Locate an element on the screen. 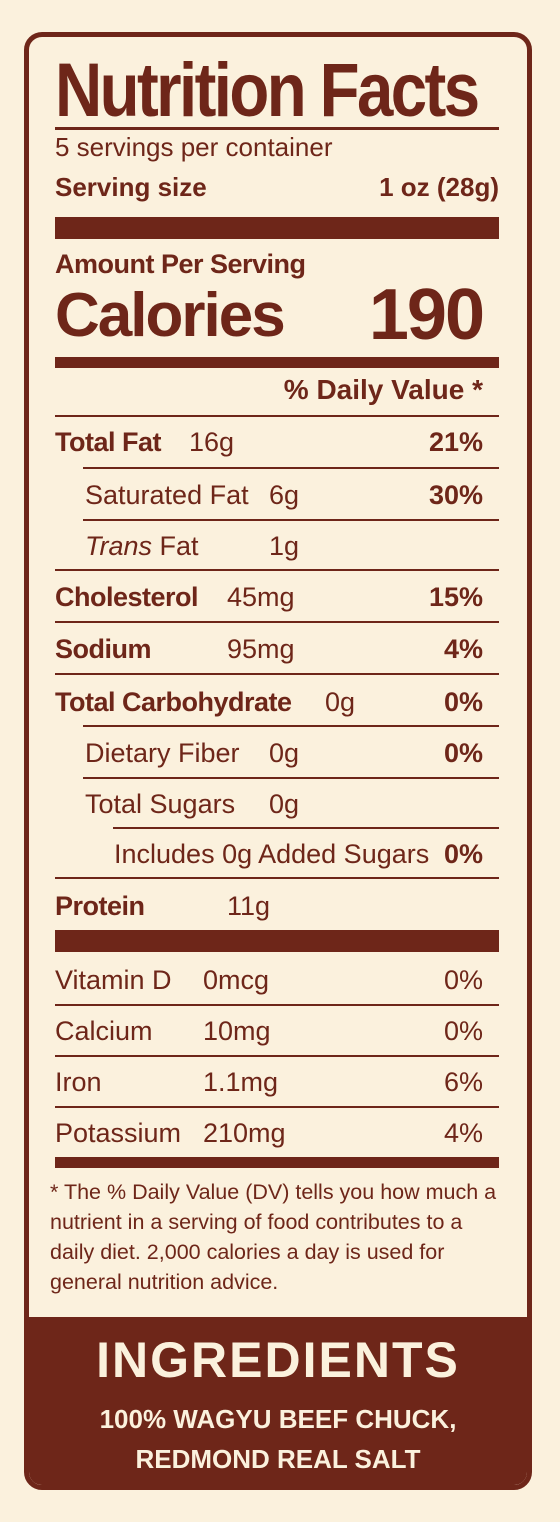 This screenshot has height=1522, width=560. nutrient-row-added-sugars: Includes 0g Added Sugars 0% is located at coordinates (277, 854).